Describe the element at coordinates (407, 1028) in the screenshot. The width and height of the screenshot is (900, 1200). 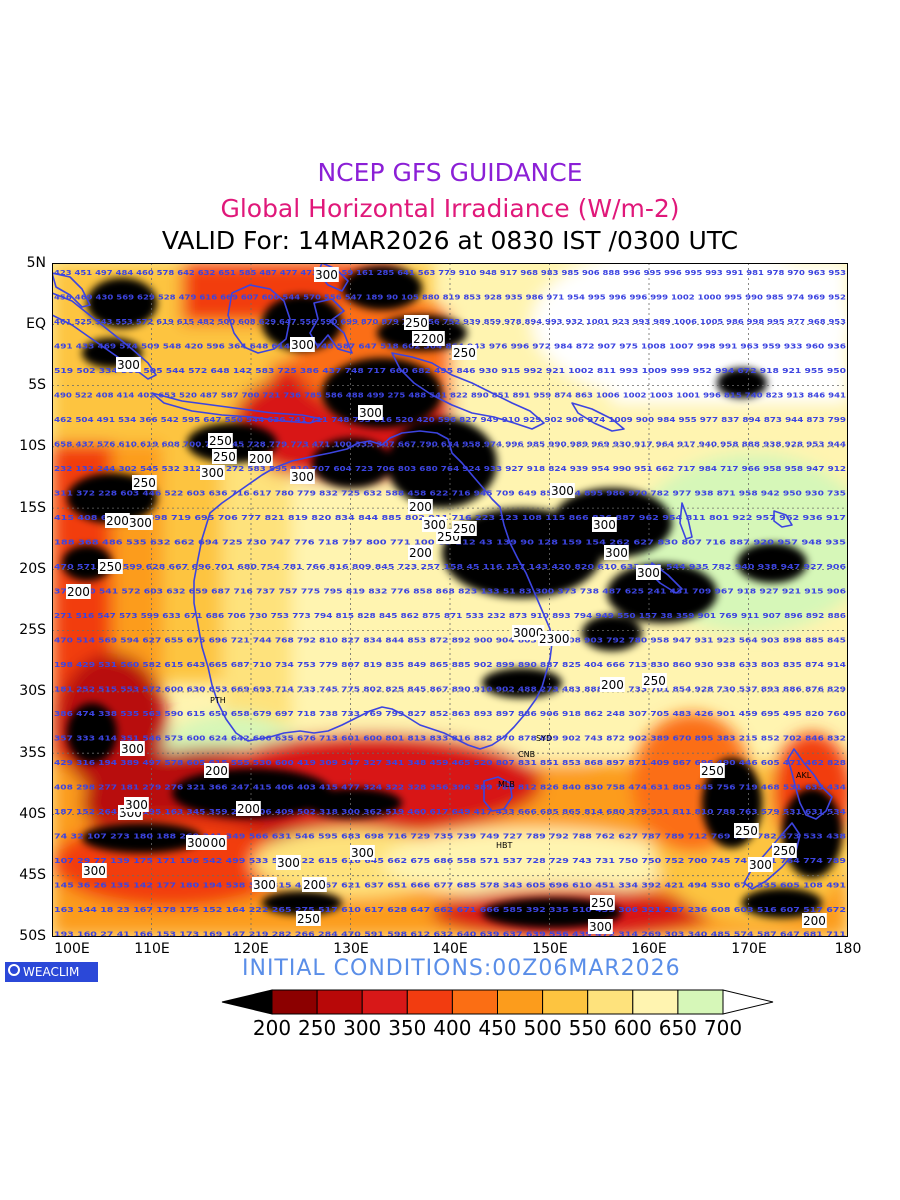
I see `colorbar-label: 350` at that location.